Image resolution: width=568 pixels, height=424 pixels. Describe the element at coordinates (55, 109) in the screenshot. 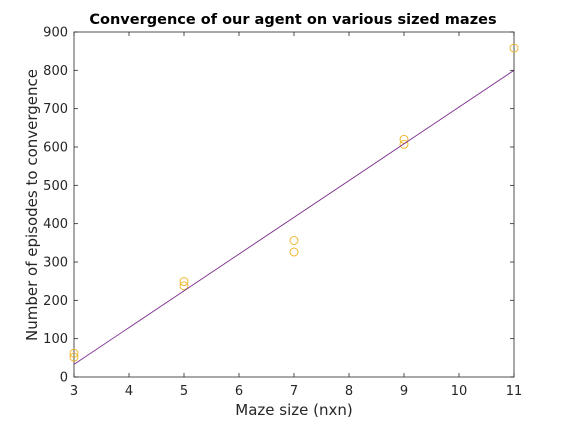

I see `y-tick-label: 700` at that location.